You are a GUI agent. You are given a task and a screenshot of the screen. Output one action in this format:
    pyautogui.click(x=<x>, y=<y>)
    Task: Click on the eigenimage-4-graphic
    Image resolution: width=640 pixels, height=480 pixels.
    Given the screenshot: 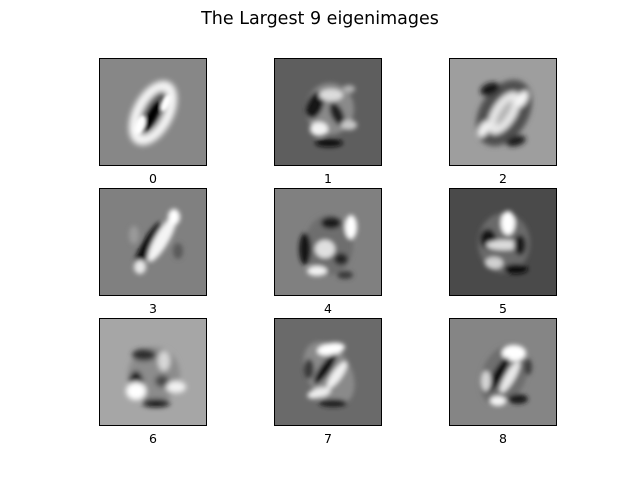 What is the action you would take?
    pyautogui.click(x=328, y=242)
    